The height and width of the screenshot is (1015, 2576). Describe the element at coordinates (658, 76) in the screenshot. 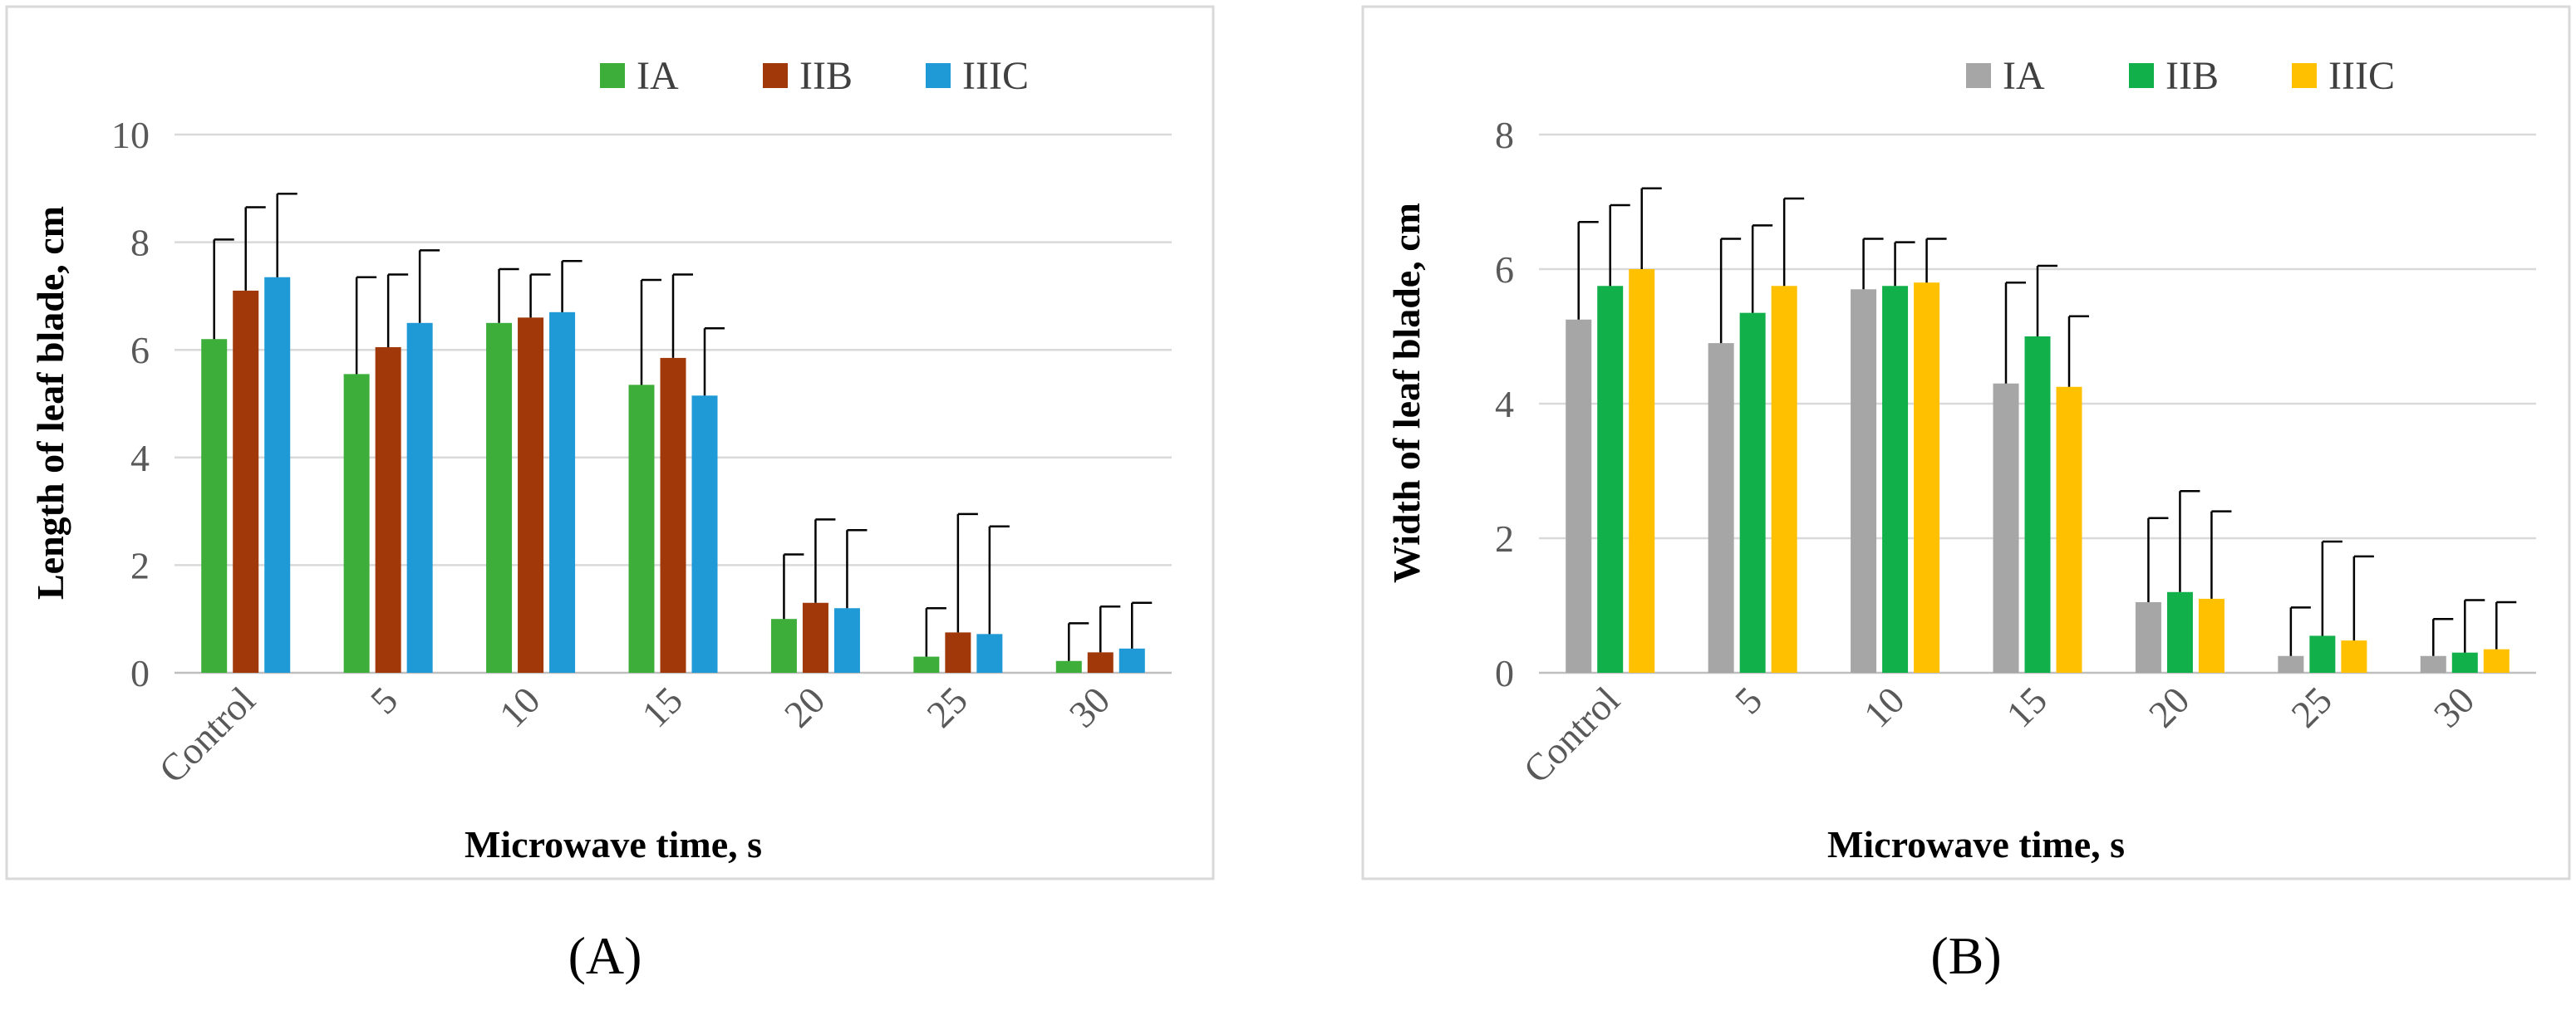

I see `panel-a-legend-label-ia: IA` at that location.